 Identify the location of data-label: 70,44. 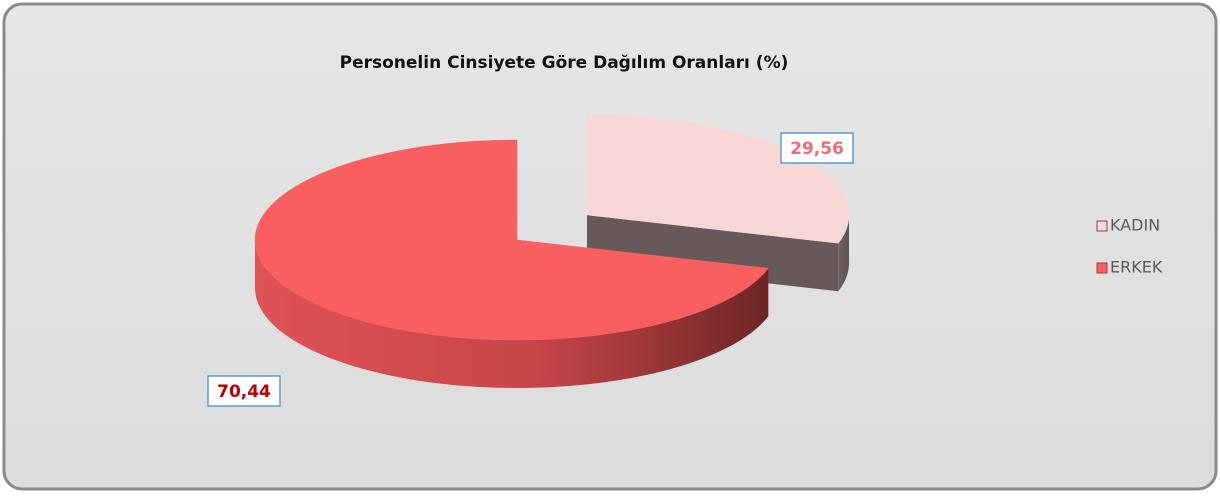
(244, 392).